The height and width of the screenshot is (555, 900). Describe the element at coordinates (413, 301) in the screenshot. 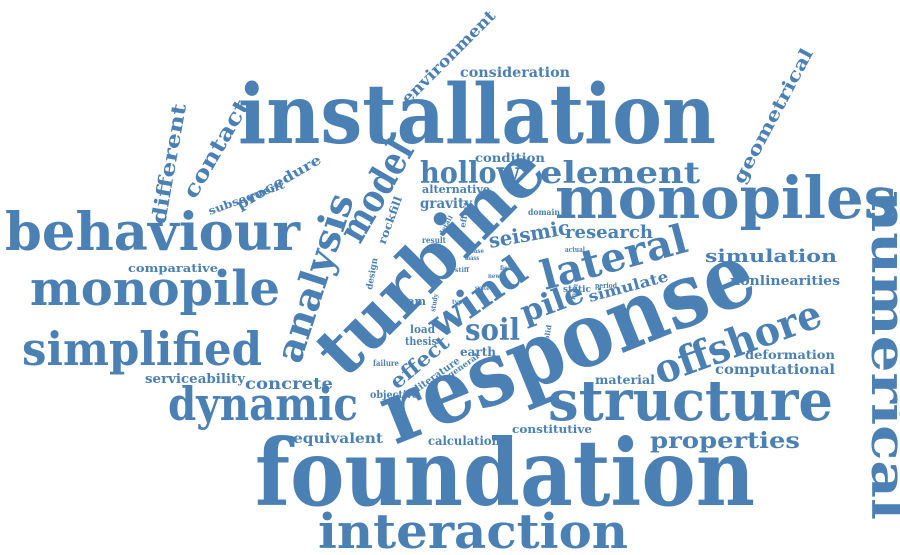

I see `word-dam: dam` at that location.